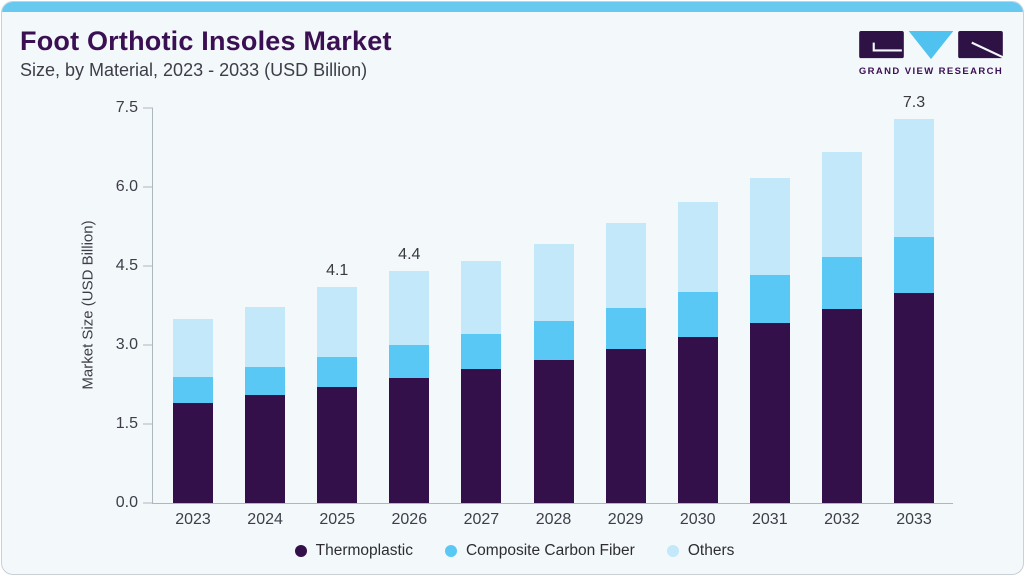 The width and height of the screenshot is (1025, 576). Describe the element at coordinates (364, 550) in the screenshot. I see `legend-item-label: Thermoplastic` at that location.